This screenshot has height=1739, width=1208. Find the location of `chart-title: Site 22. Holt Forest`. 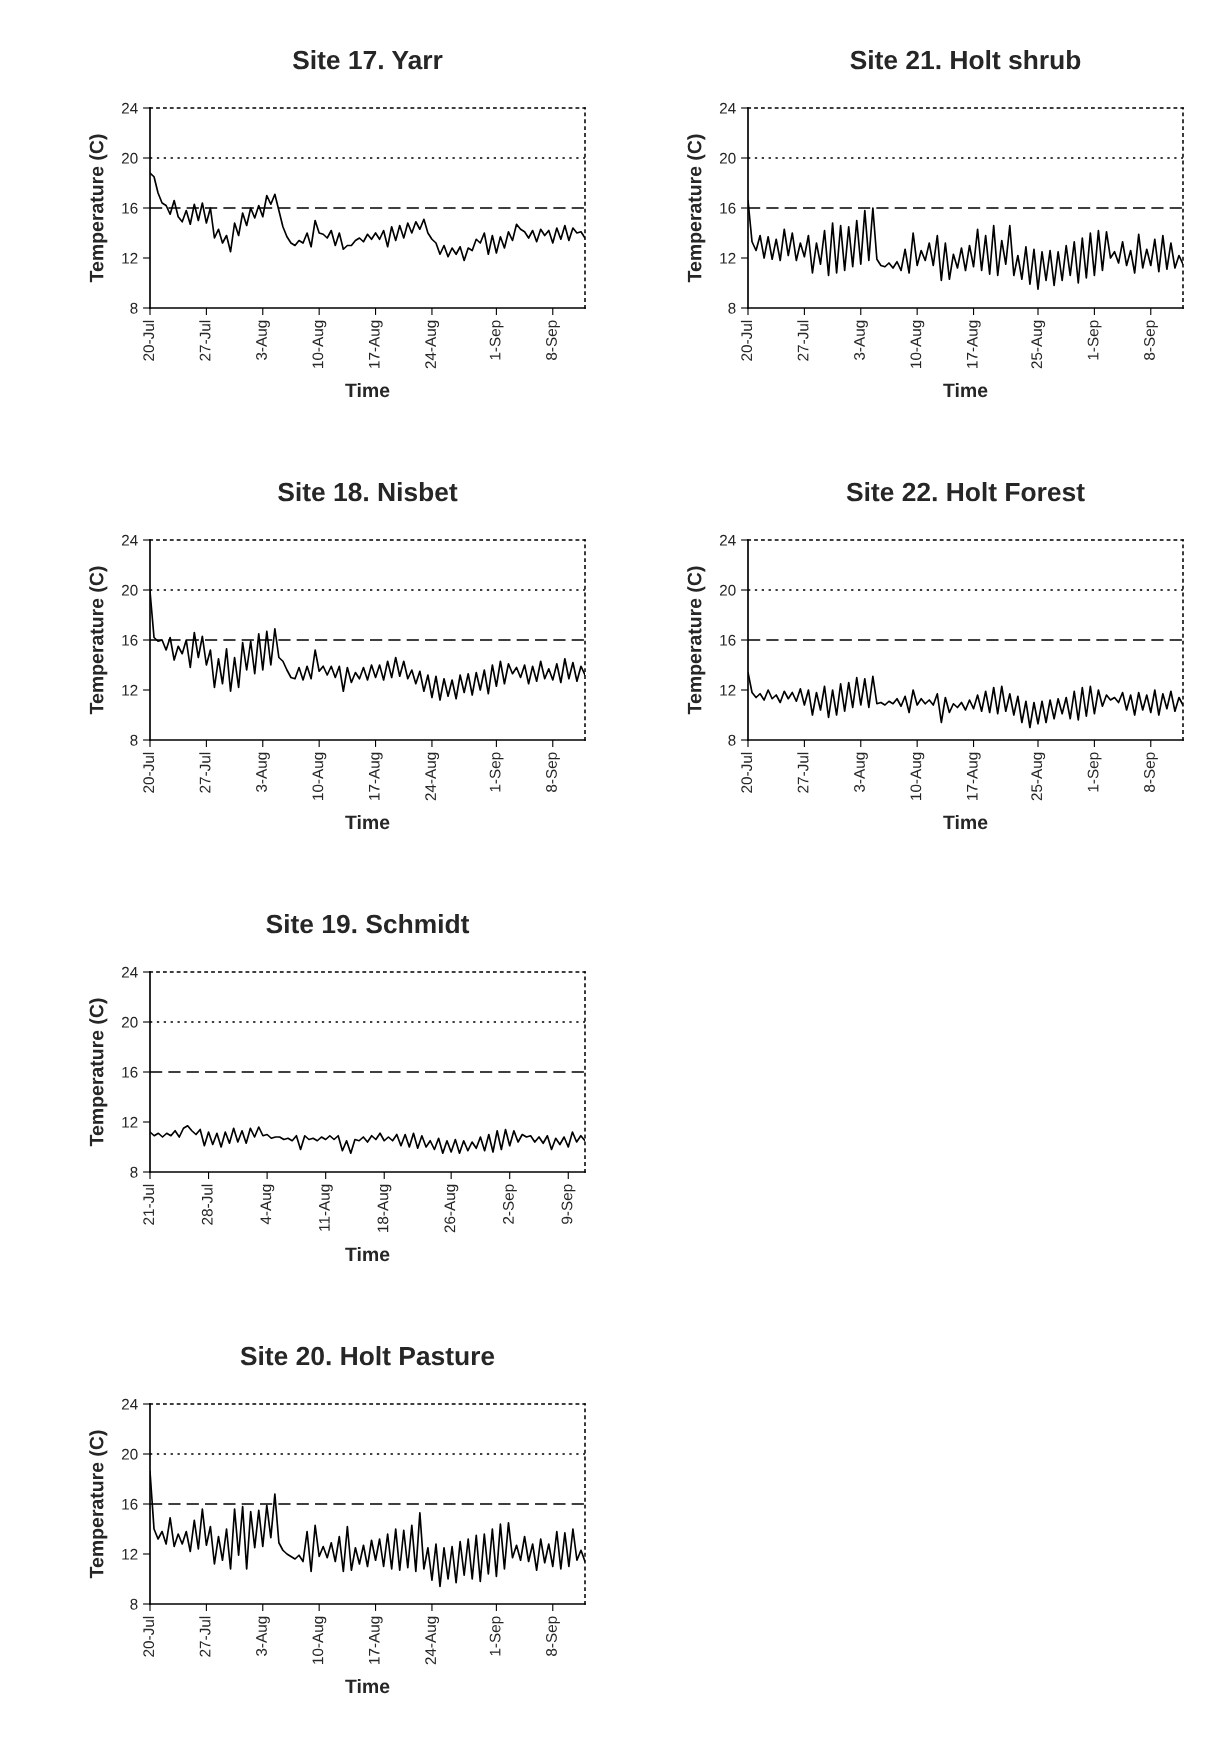

chart-title: Site 22. Holt Forest is located at coordinates (965, 491).